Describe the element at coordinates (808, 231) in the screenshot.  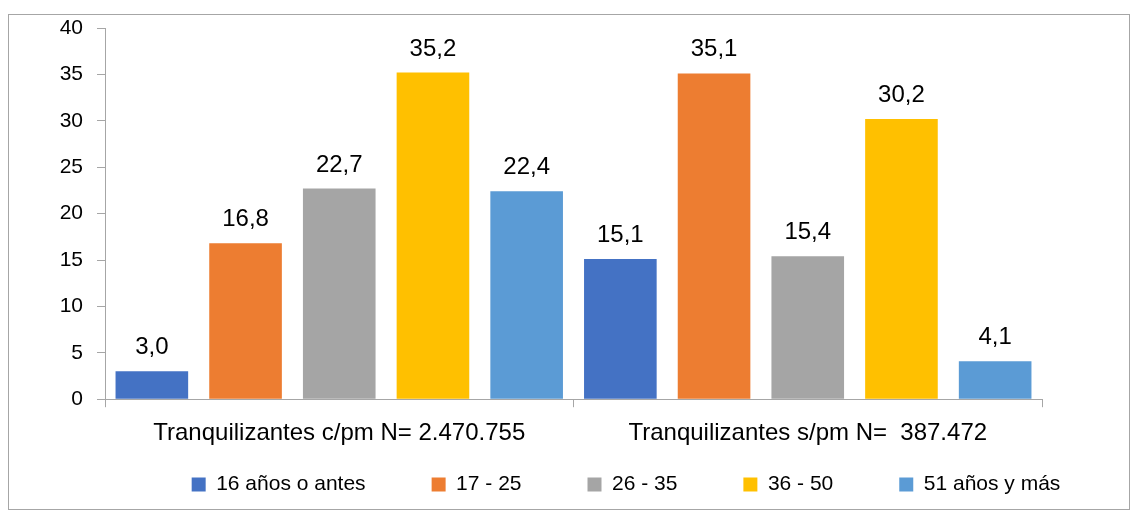
I see `data-label: 15,4` at that location.